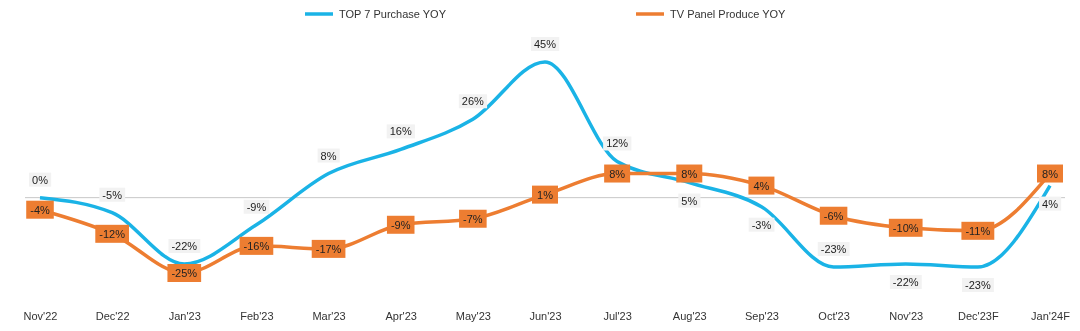 The height and width of the screenshot is (331, 1080). Describe the element at coordinates (834, 315) in the screenshot. I see `x-tick-label: Oct'23` at that location.